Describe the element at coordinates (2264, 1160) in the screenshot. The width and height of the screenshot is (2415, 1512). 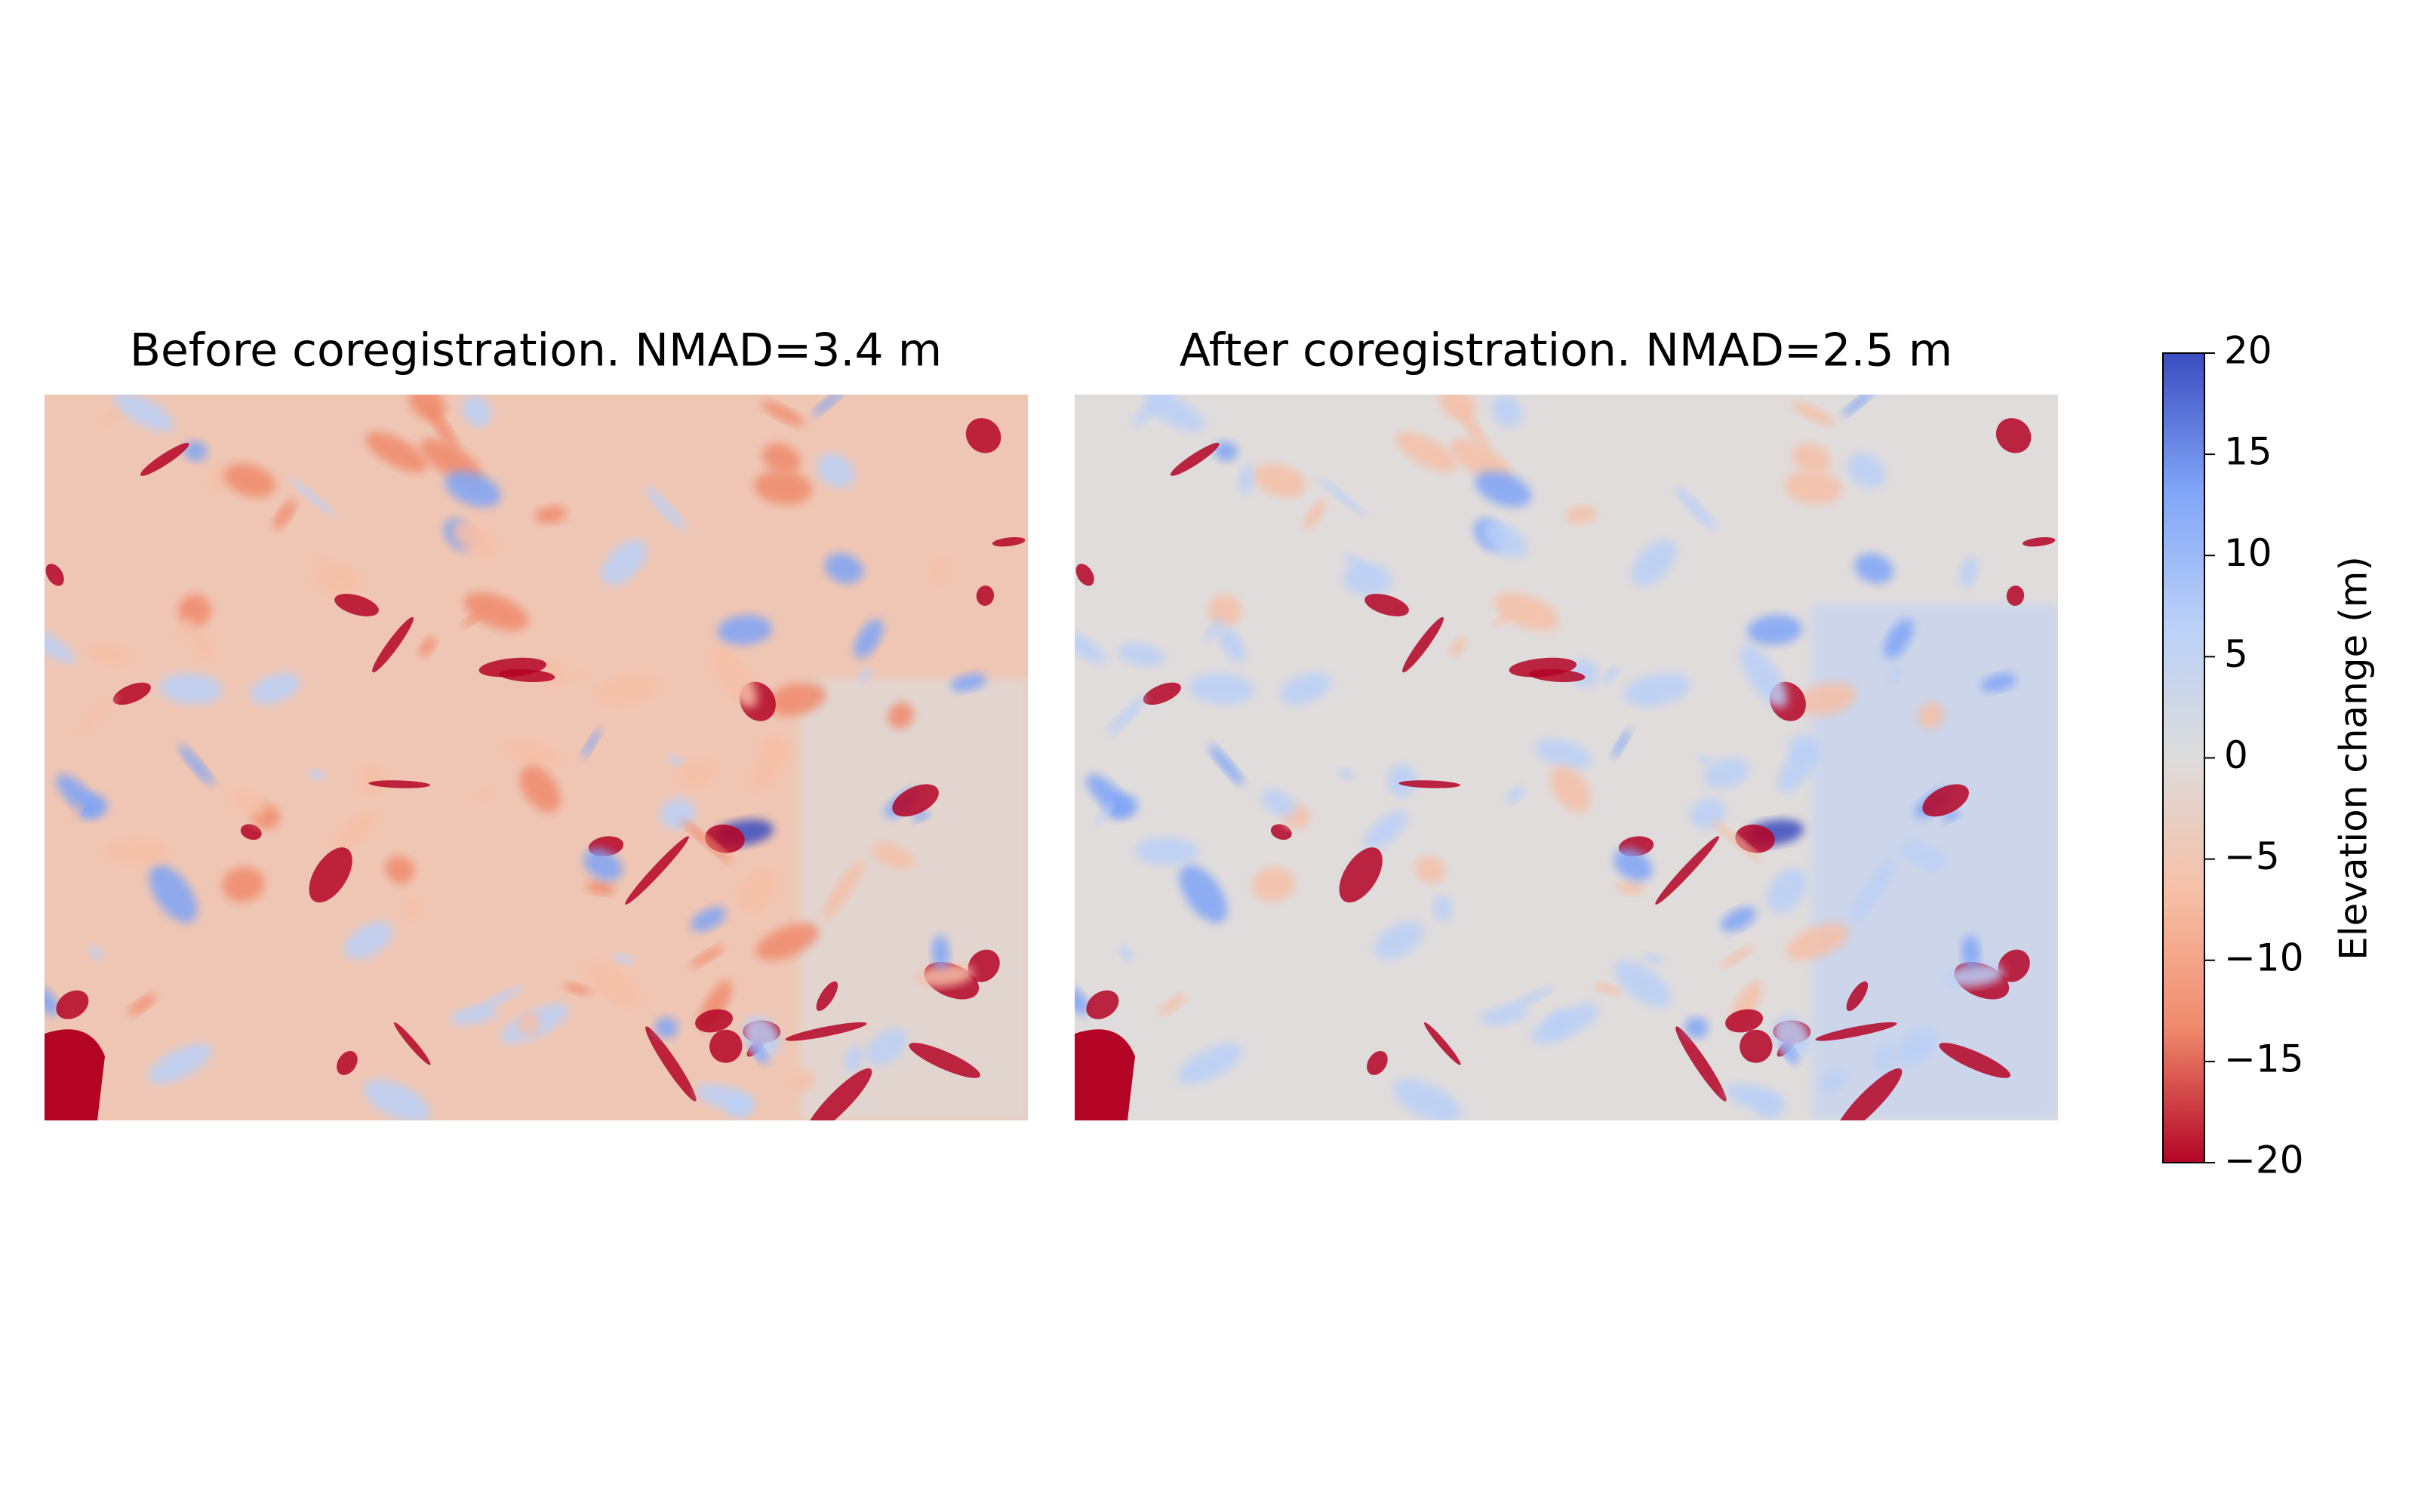
I see `colorbar-tick-label: −20` at that location.